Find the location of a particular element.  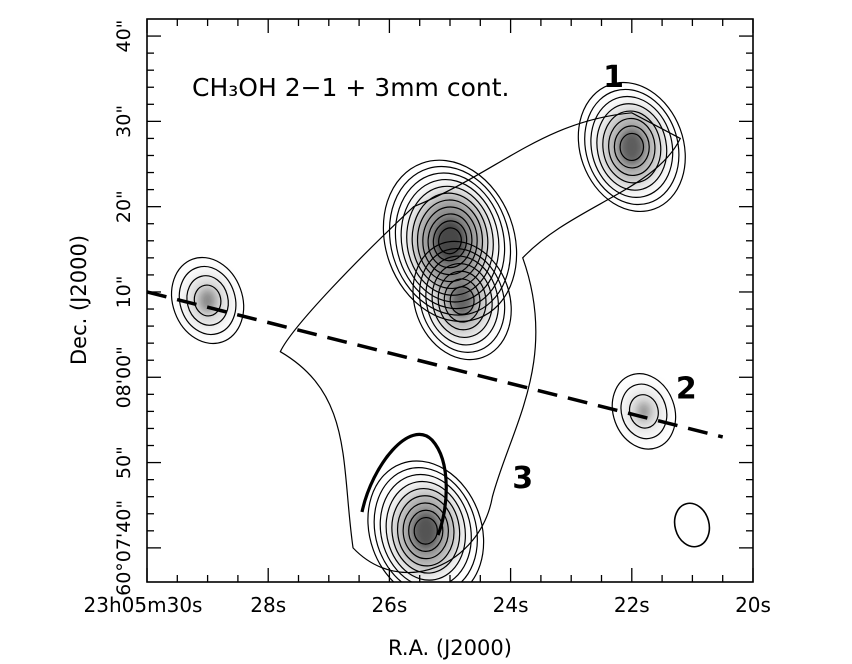

x-tick-label: 28s is located at coordinates (268, 605).